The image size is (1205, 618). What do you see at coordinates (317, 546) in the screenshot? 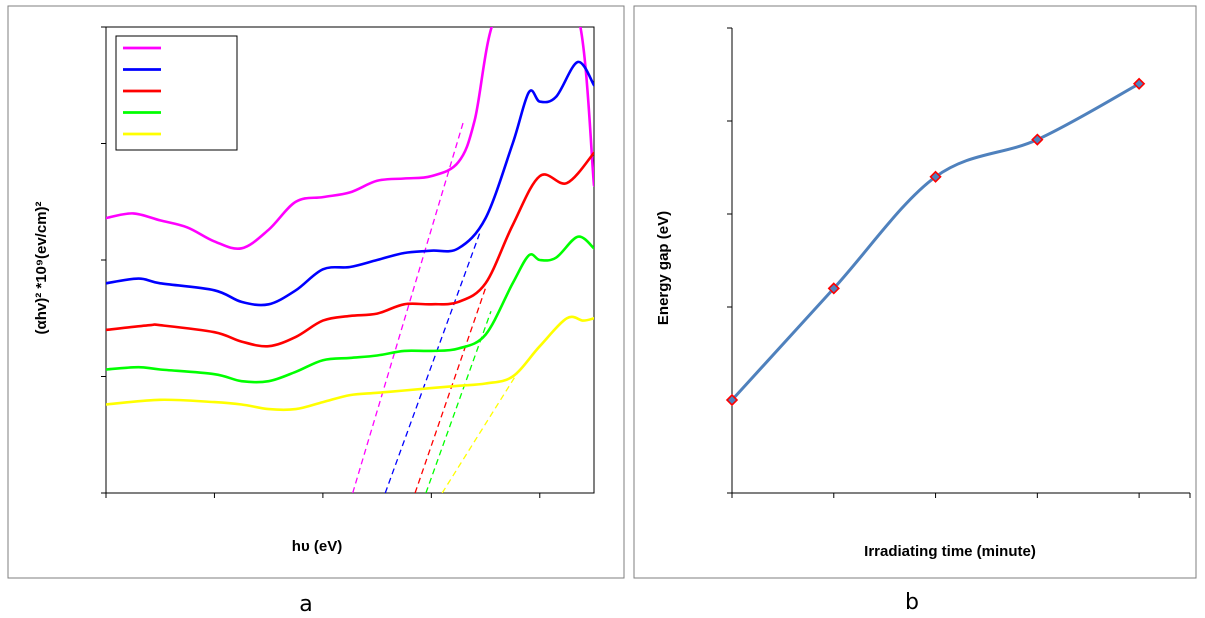
I see `chart-a-xlabel: hυ (eV)` at bounding box center [317, 546].